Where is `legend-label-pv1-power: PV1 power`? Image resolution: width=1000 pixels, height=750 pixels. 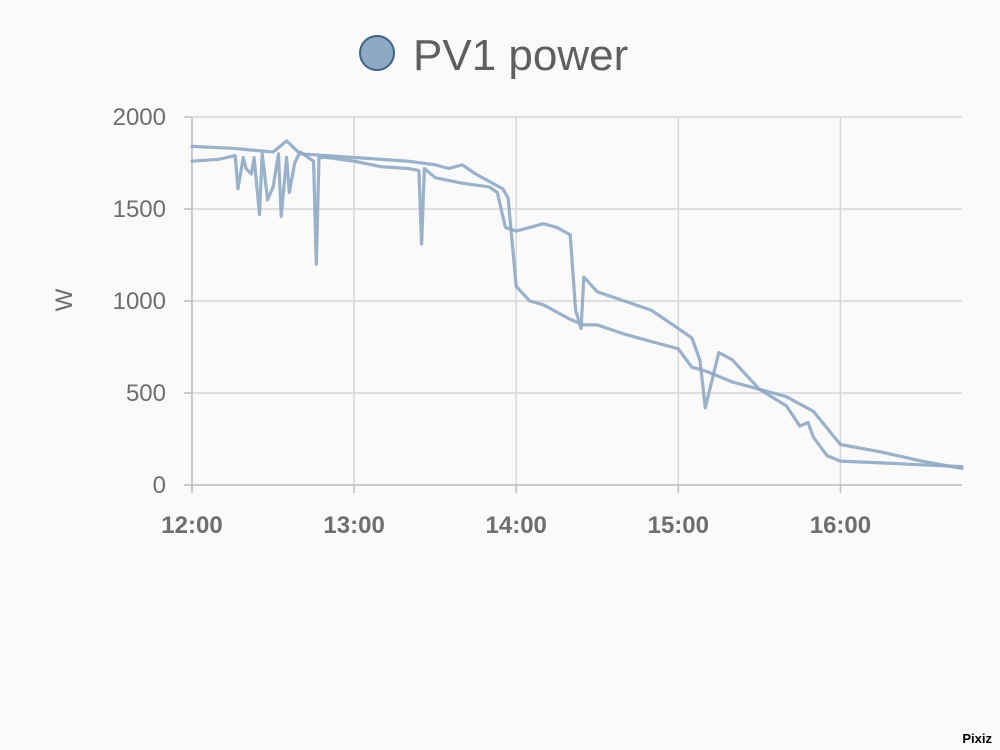
legend-label-pv1-power: PV1 power is located at coordinates (520, 55).